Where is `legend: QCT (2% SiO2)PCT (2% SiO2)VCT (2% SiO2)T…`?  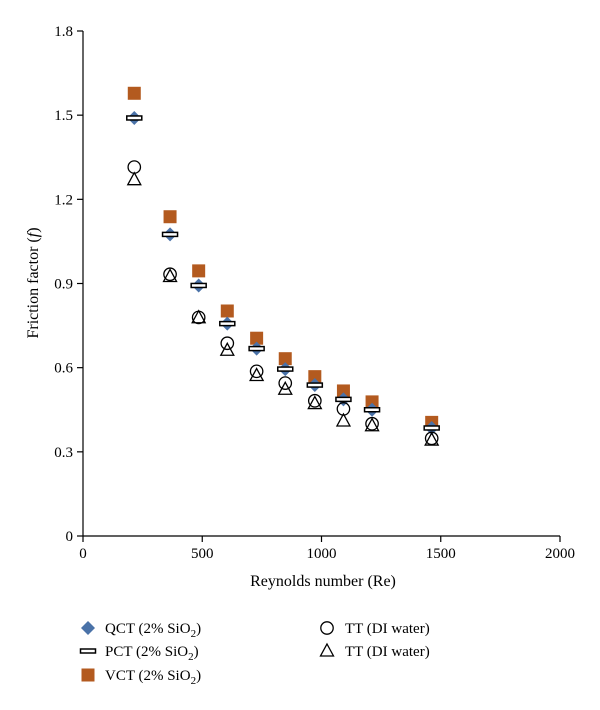 legend: QCT (2% SiO2)PCT (2% SiO2)VCT (2% SiO2)T… is located at coordinates (254, 654).